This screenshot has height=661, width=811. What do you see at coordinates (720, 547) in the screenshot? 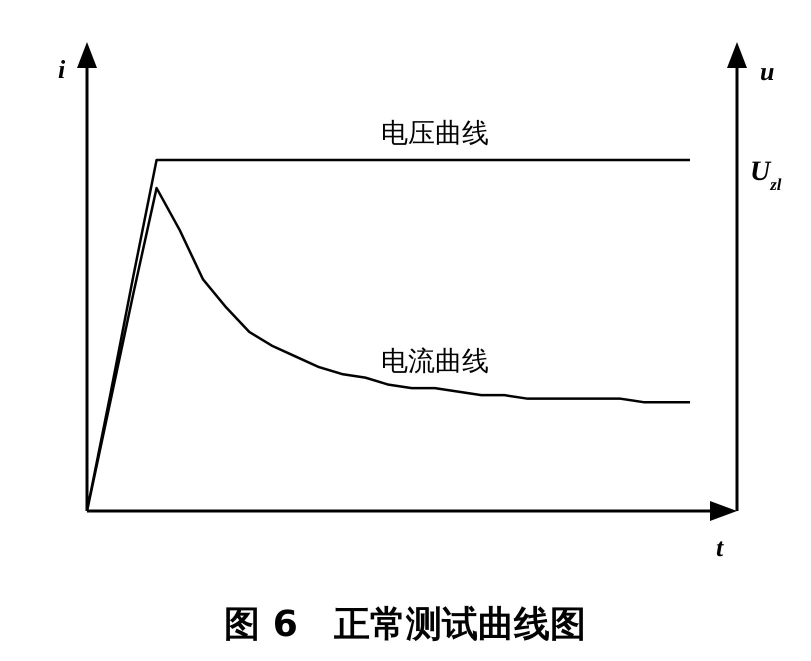
I see `x-axis-title: t` at bounding box center [720, 547].